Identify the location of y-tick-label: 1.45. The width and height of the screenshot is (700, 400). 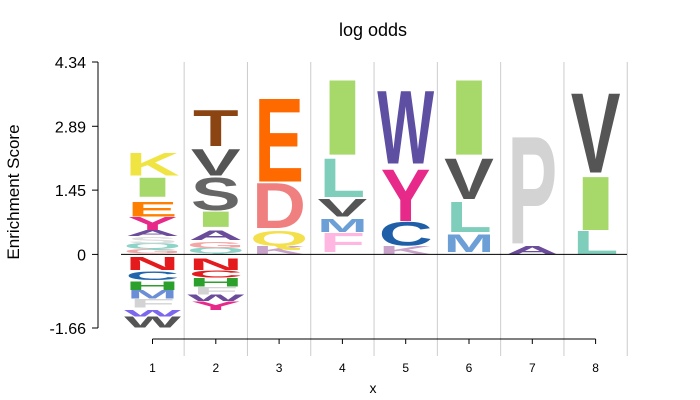
(70, 191).